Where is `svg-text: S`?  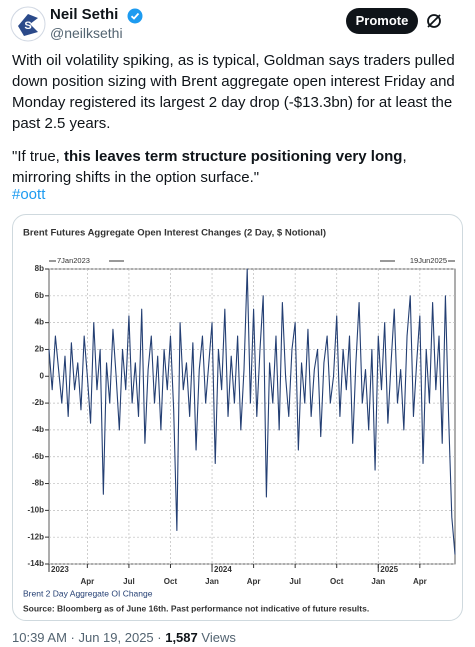 svg-text: S is located at coordinates (27, 26).